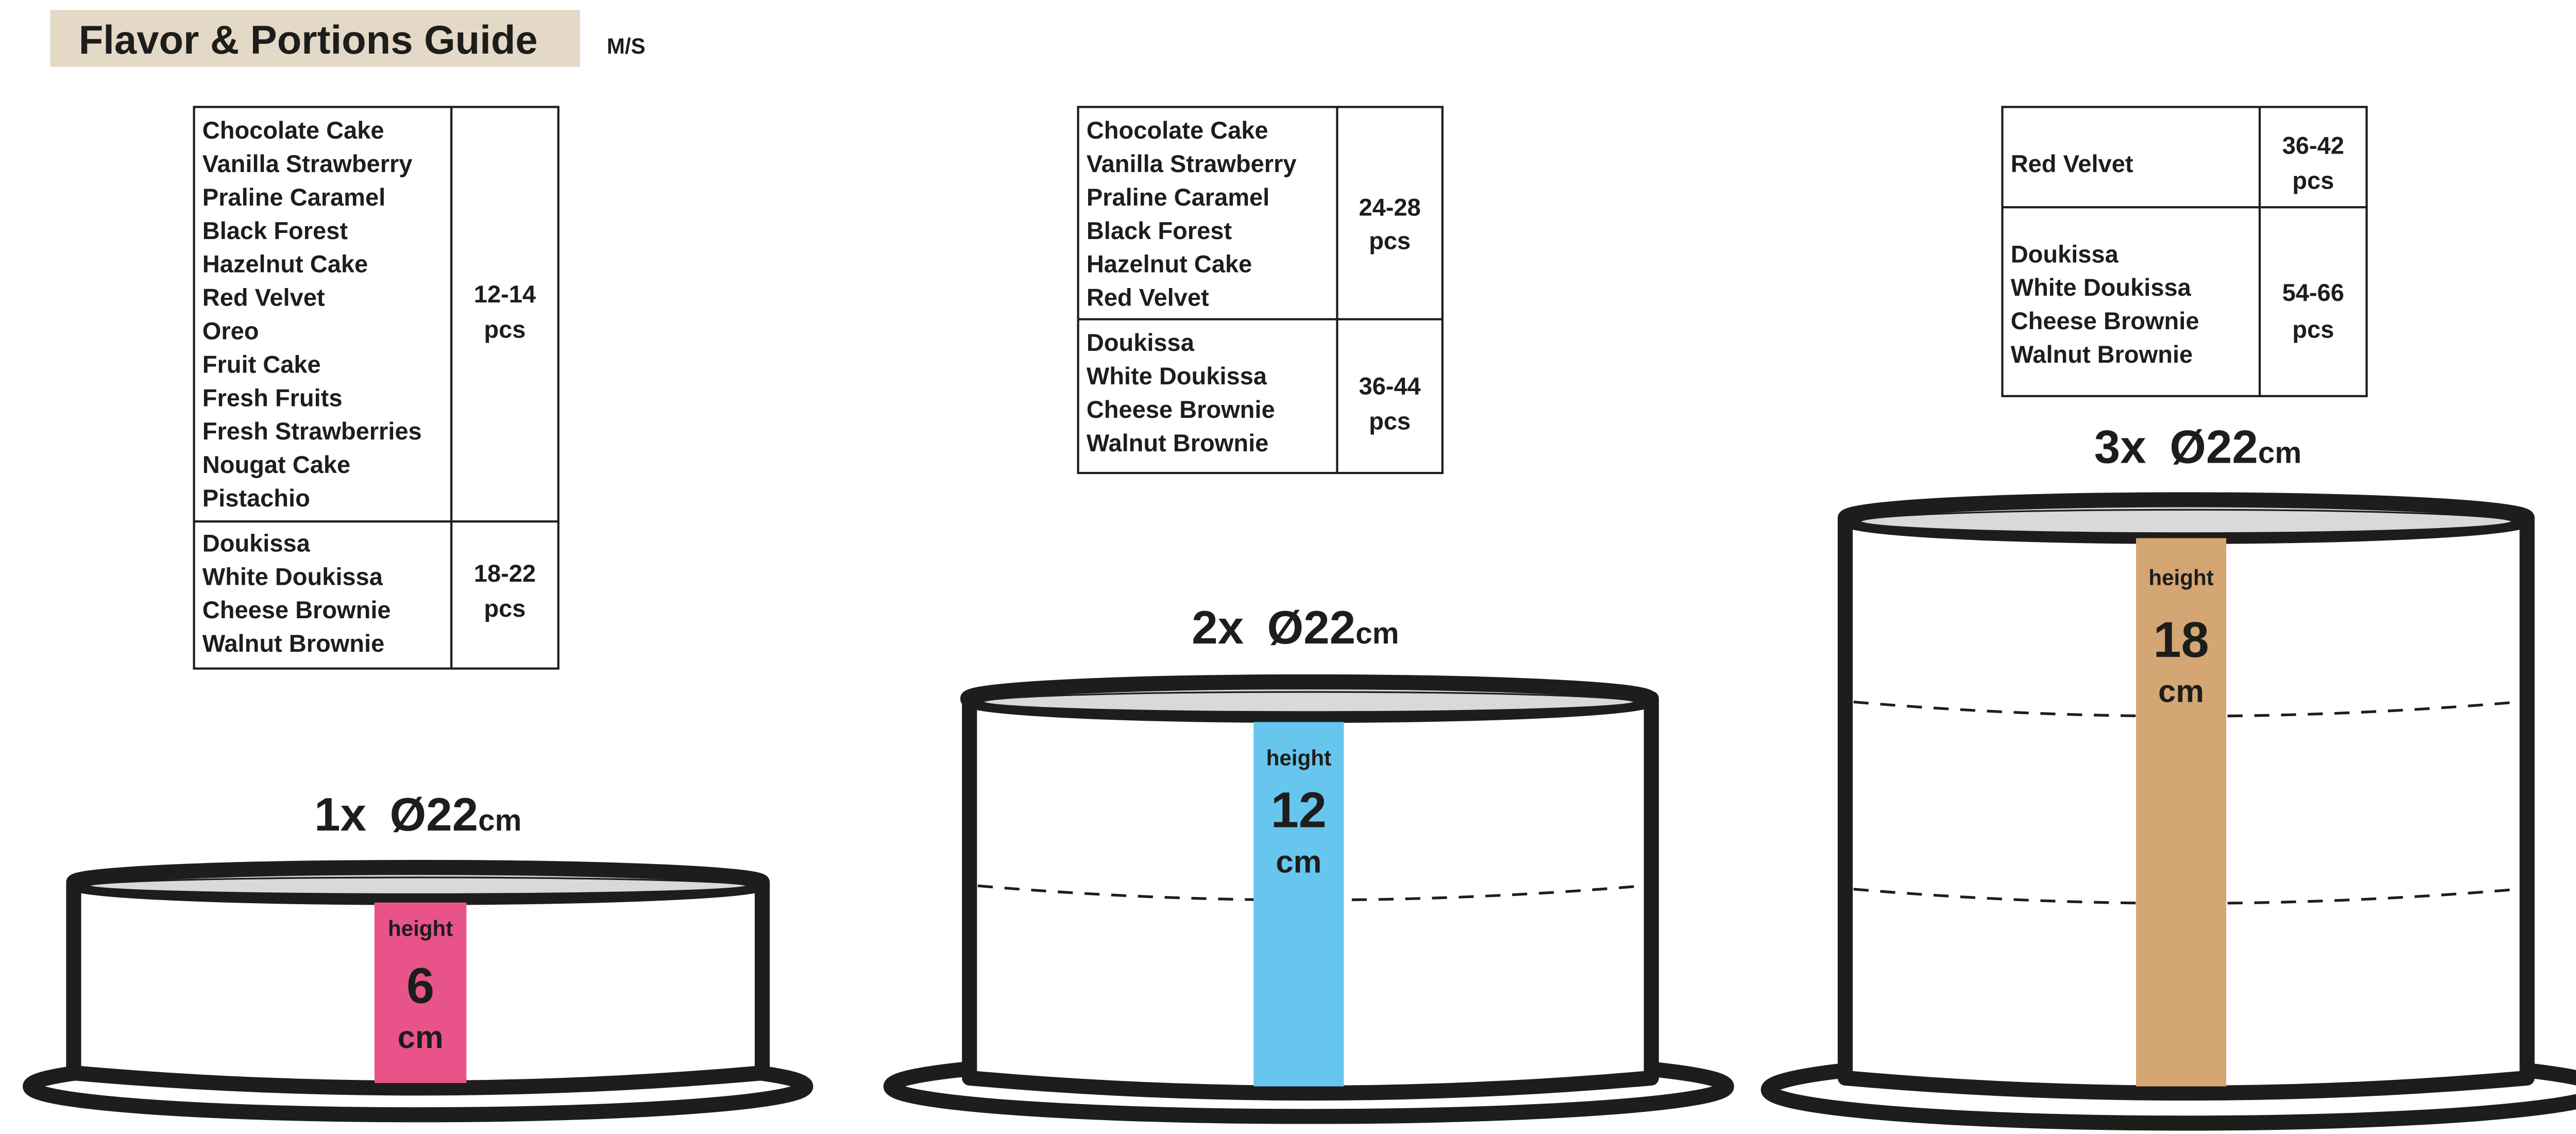  Describe the element at coordinates (256, 498) in the screenshot. I see `flavor-item: Pistachio` at that location.